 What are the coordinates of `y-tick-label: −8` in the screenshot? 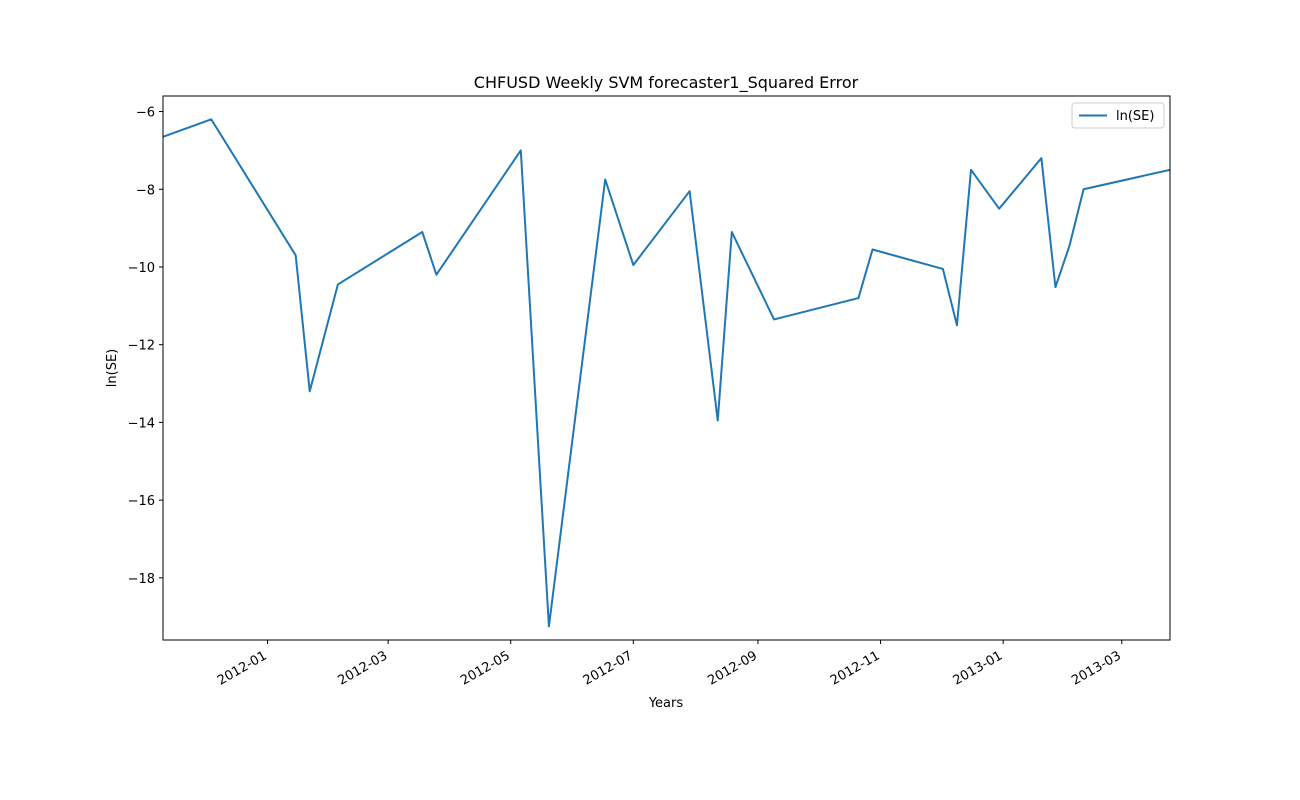 It's located at (145, 190).